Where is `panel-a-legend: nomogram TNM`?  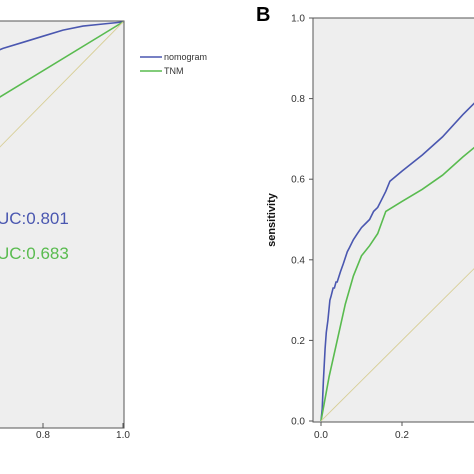
panel-a-legend: nomogram TNM is located at coordinates (173, 64).